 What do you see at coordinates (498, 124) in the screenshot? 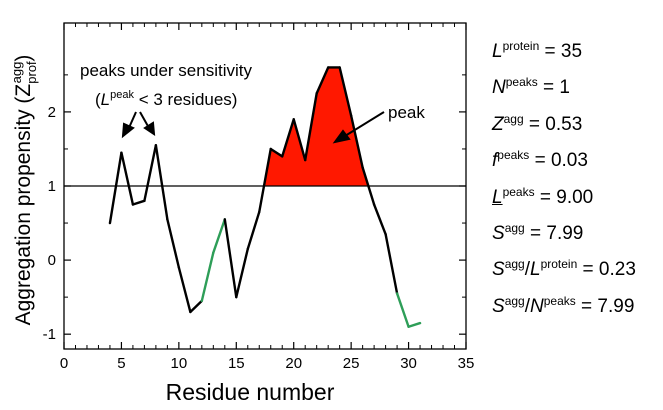
I see `stat-symbol: Z` at bounding box center [498, 124].